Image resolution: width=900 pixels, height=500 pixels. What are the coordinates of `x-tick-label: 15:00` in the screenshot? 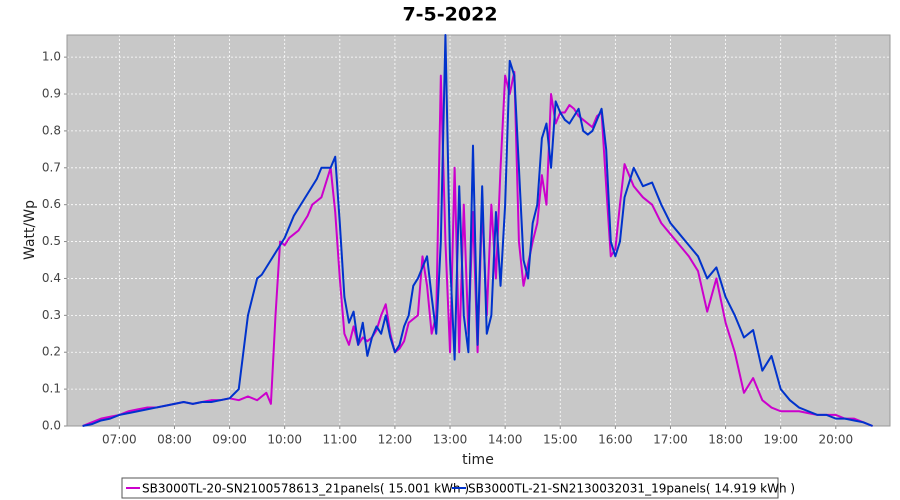 It's located at (560, 440).